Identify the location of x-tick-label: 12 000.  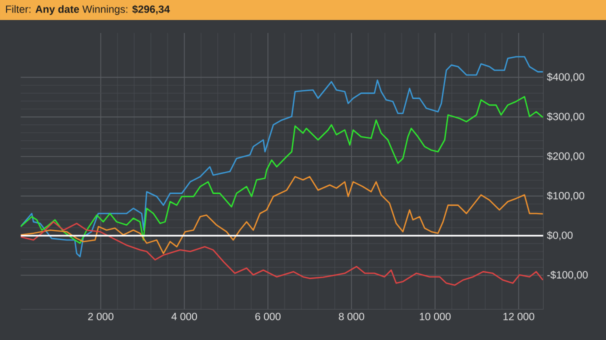
(518, 316).